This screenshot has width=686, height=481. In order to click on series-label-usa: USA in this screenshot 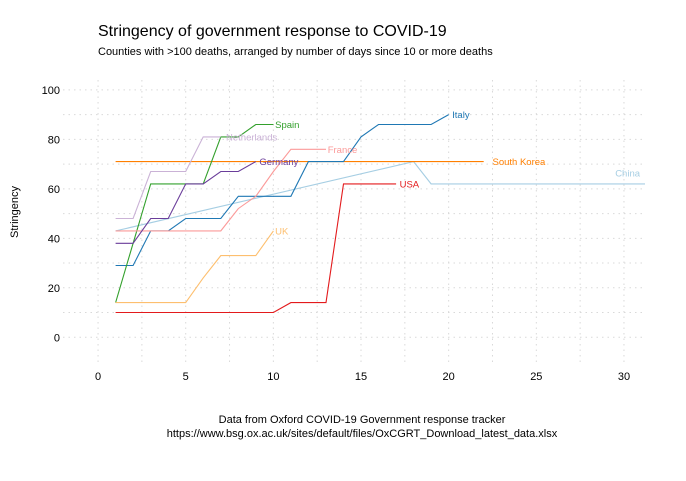, I will do `click(410, 184)`.